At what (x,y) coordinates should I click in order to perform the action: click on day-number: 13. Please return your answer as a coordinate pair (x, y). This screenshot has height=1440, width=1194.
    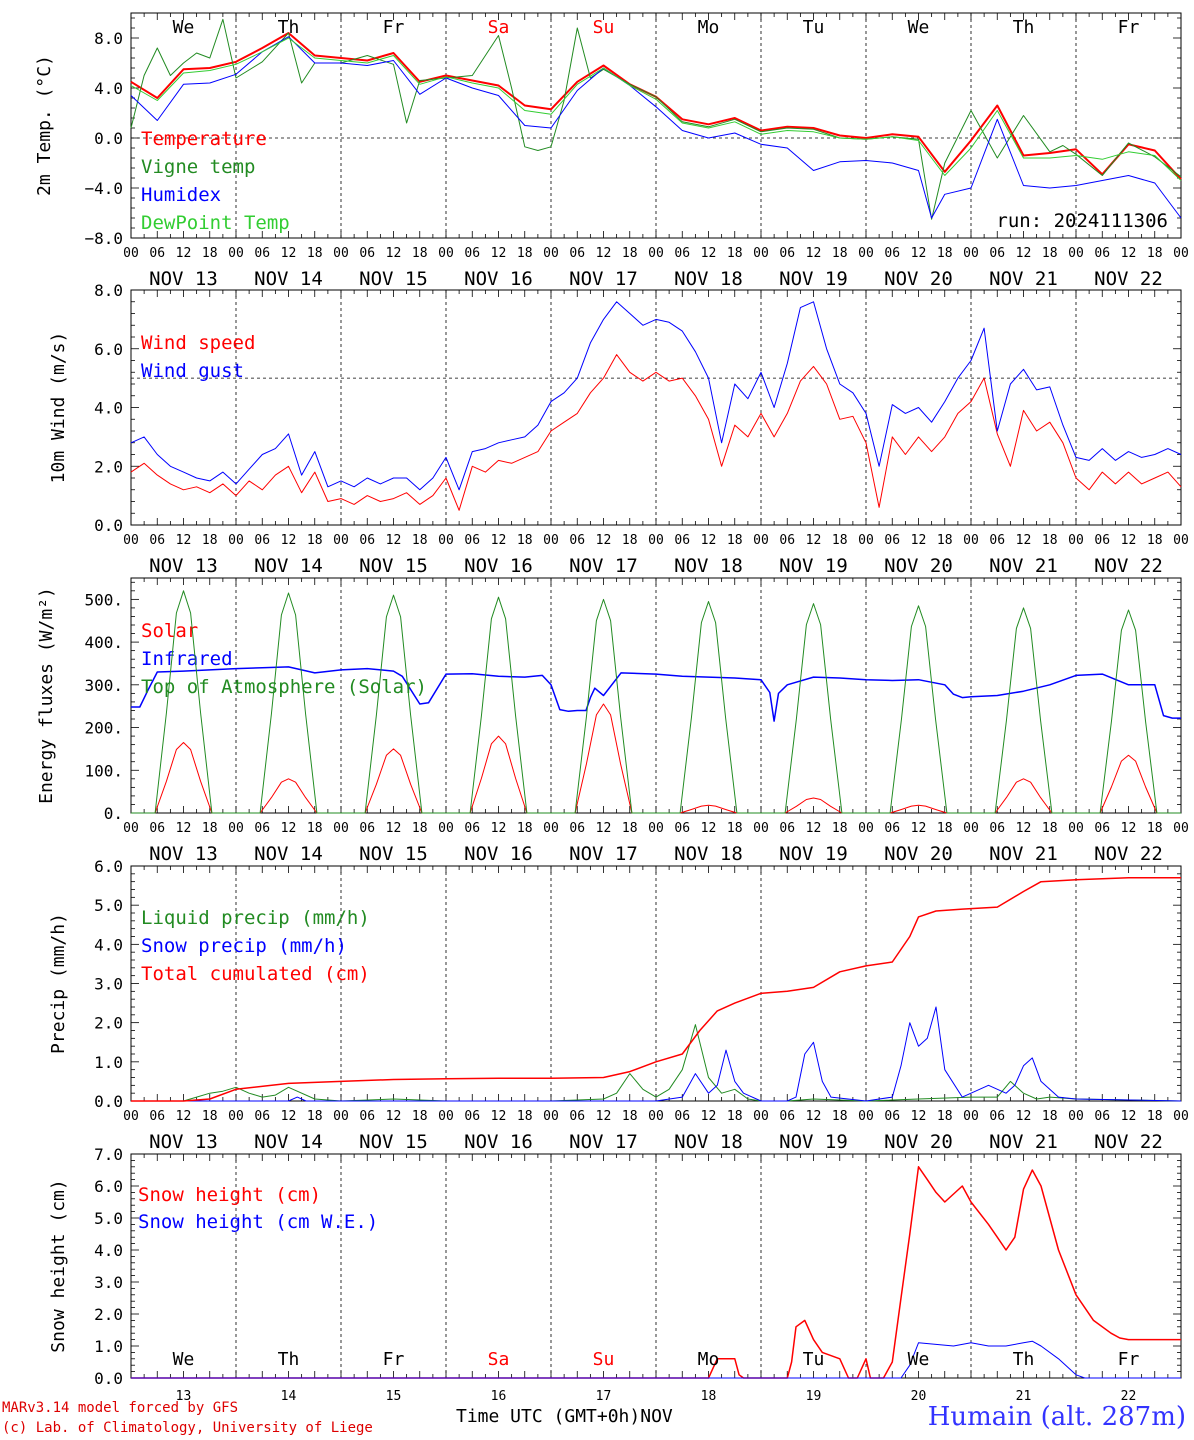
    Looking at the image, I should click on (184, 1396).